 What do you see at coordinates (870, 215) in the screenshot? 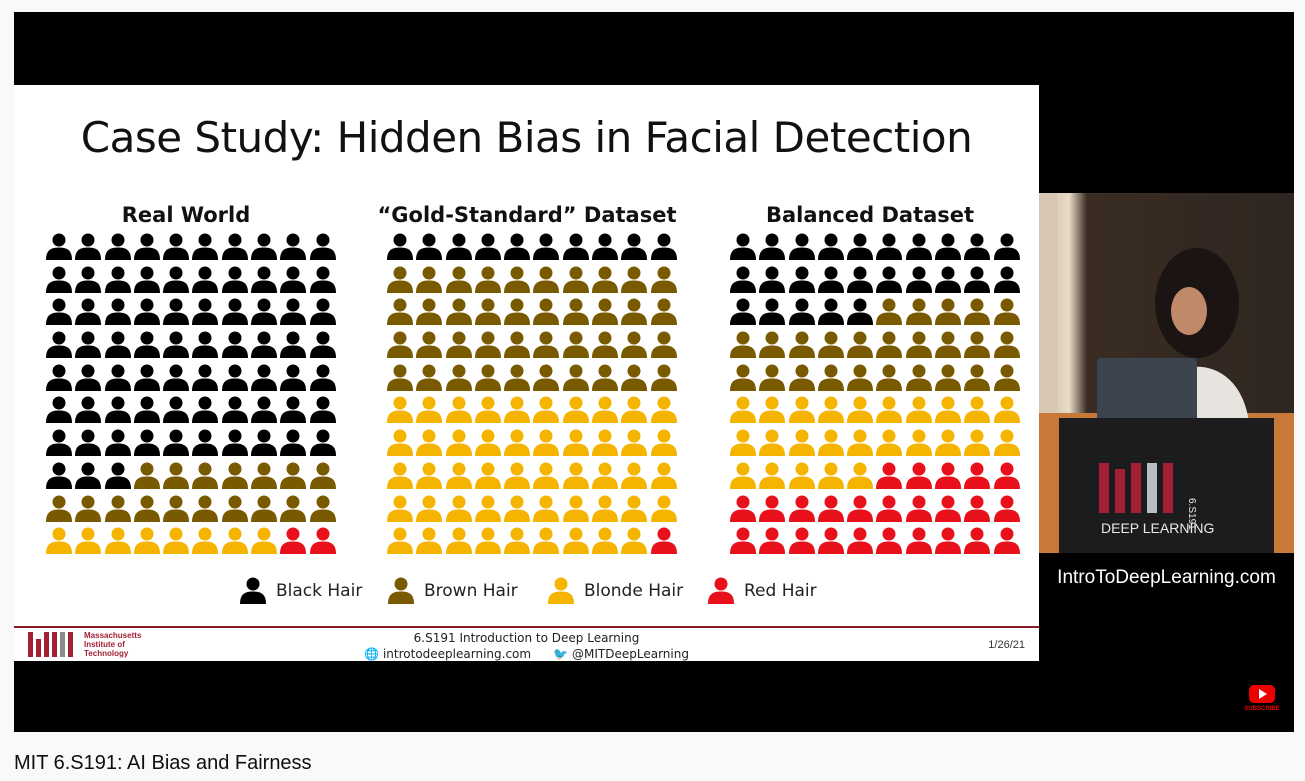
I see `panel-title: Balanced Dataset` at bounding box center [870, 215].